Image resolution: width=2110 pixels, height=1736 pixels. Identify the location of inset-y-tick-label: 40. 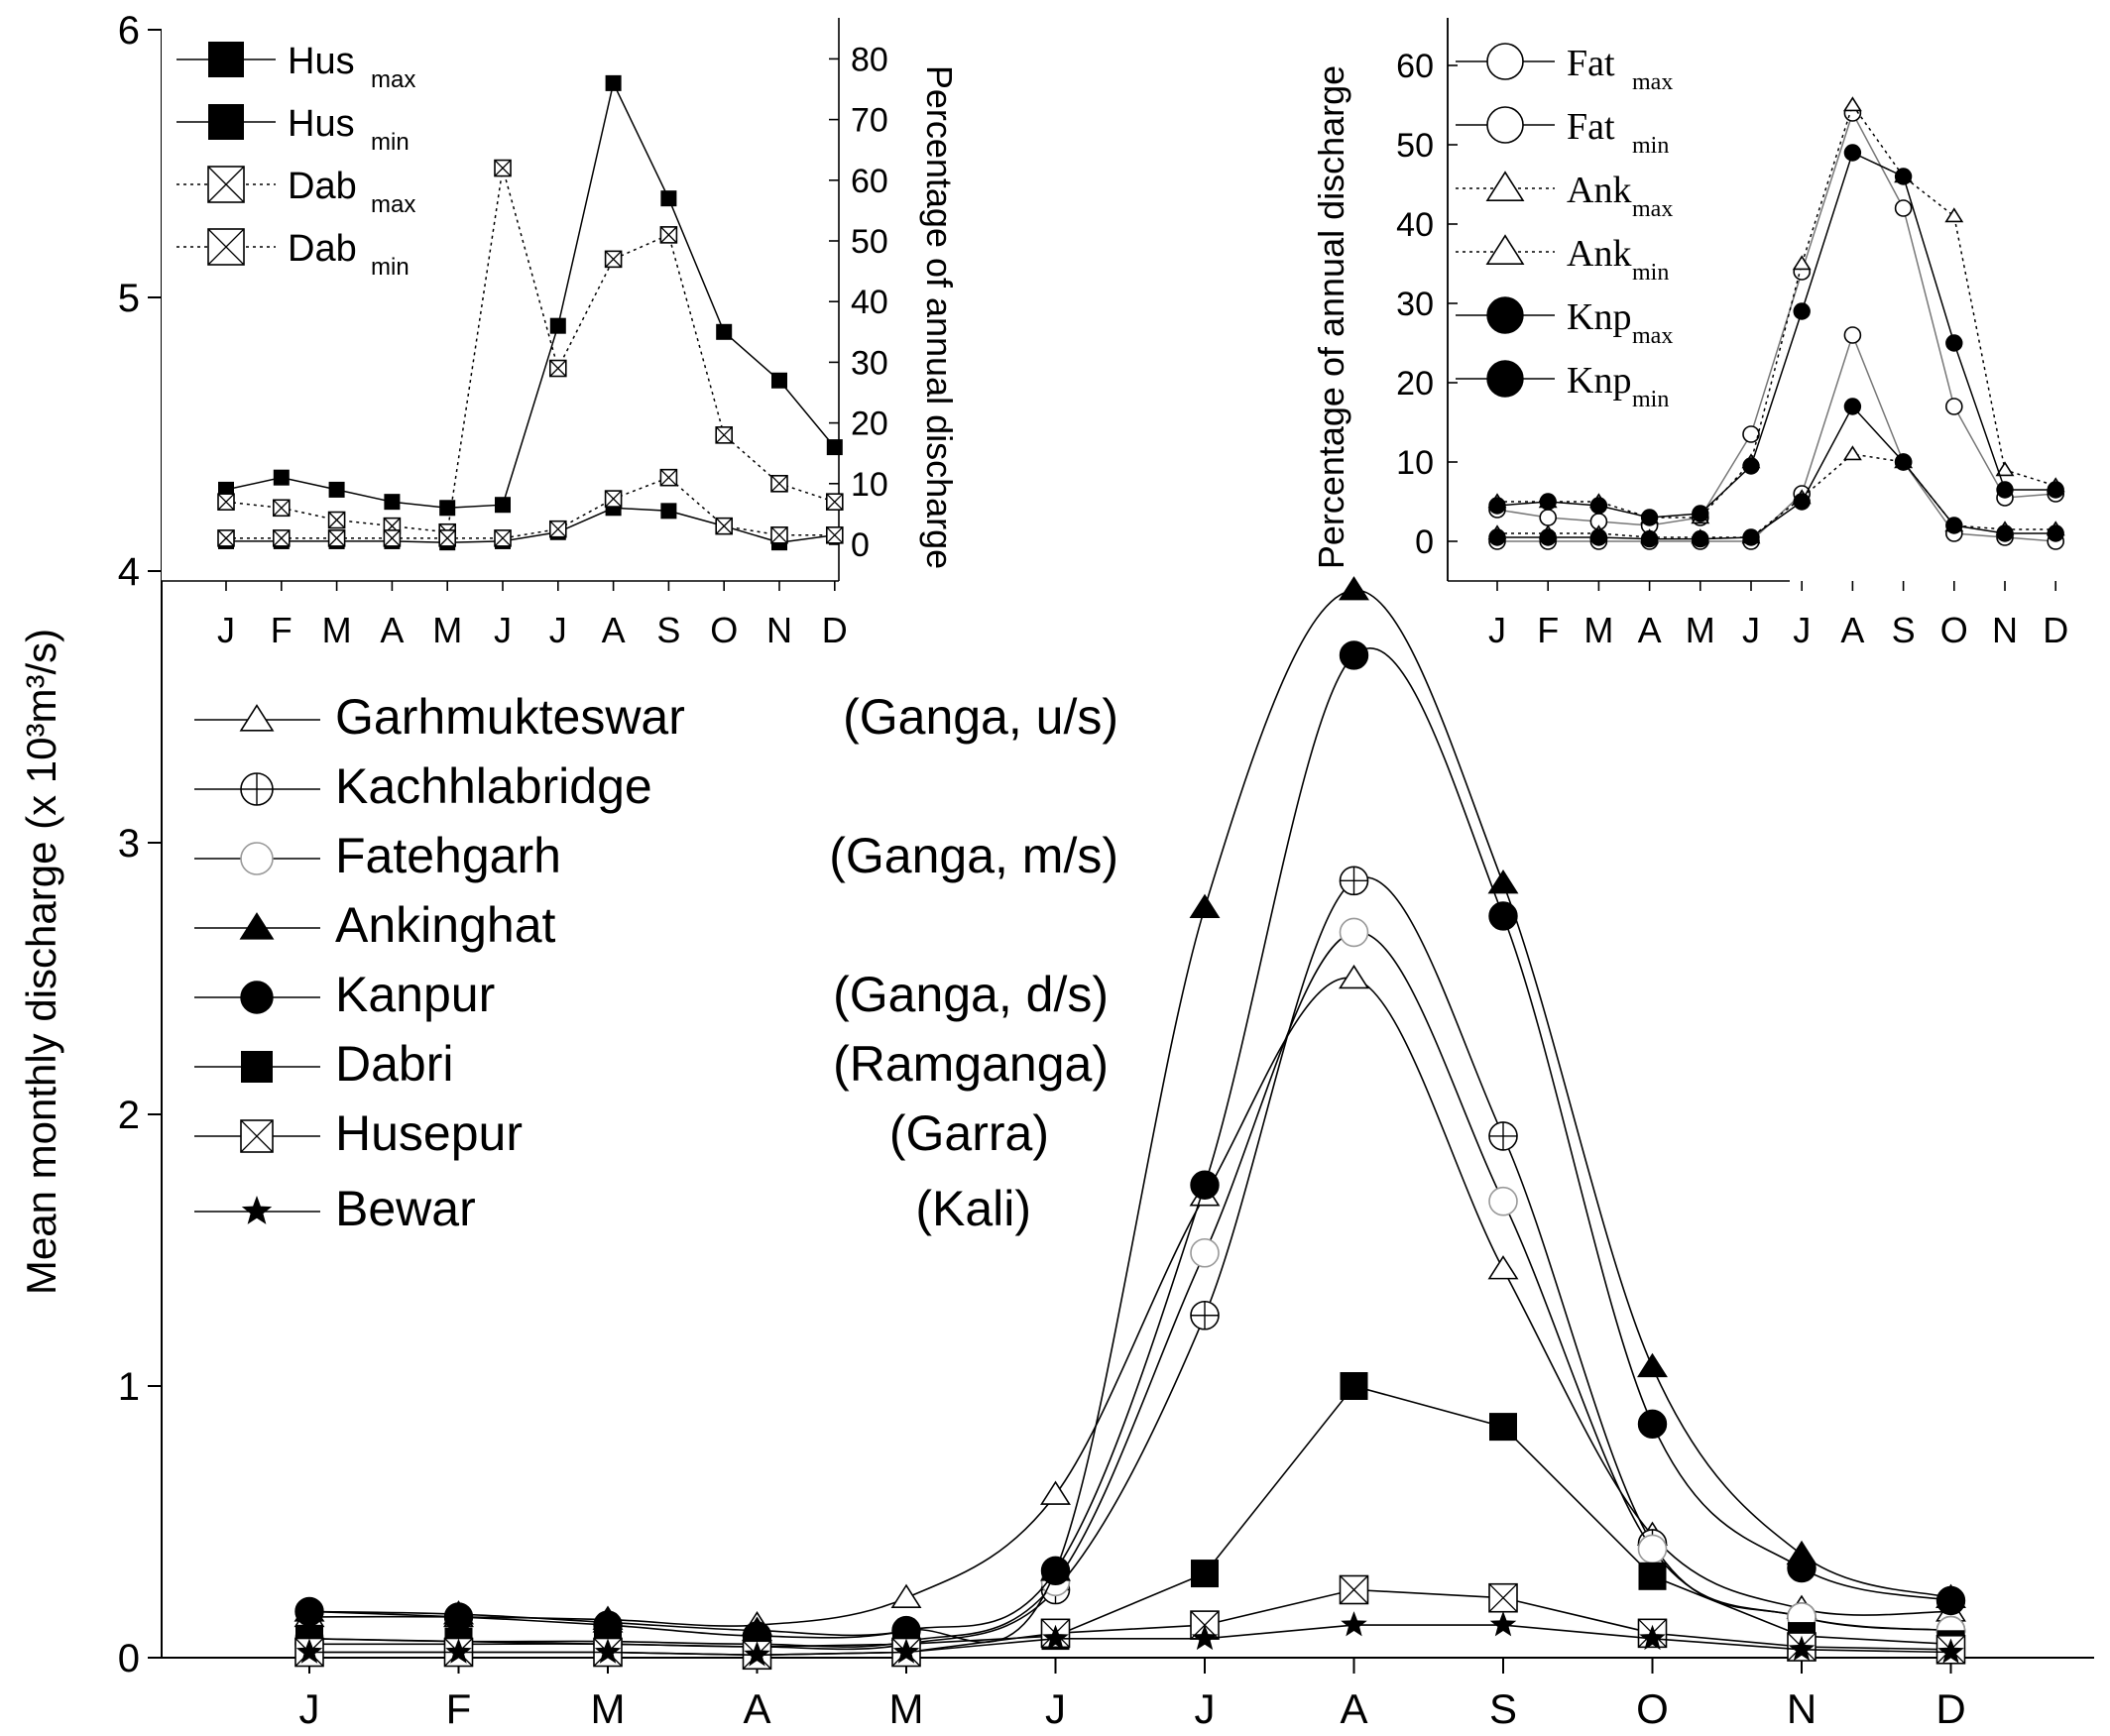
(869, 302).